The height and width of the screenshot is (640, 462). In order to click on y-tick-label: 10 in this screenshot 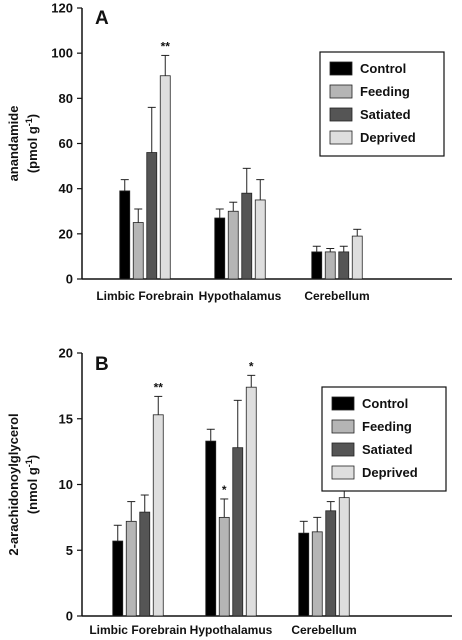, I will do `click(66, 484)`.